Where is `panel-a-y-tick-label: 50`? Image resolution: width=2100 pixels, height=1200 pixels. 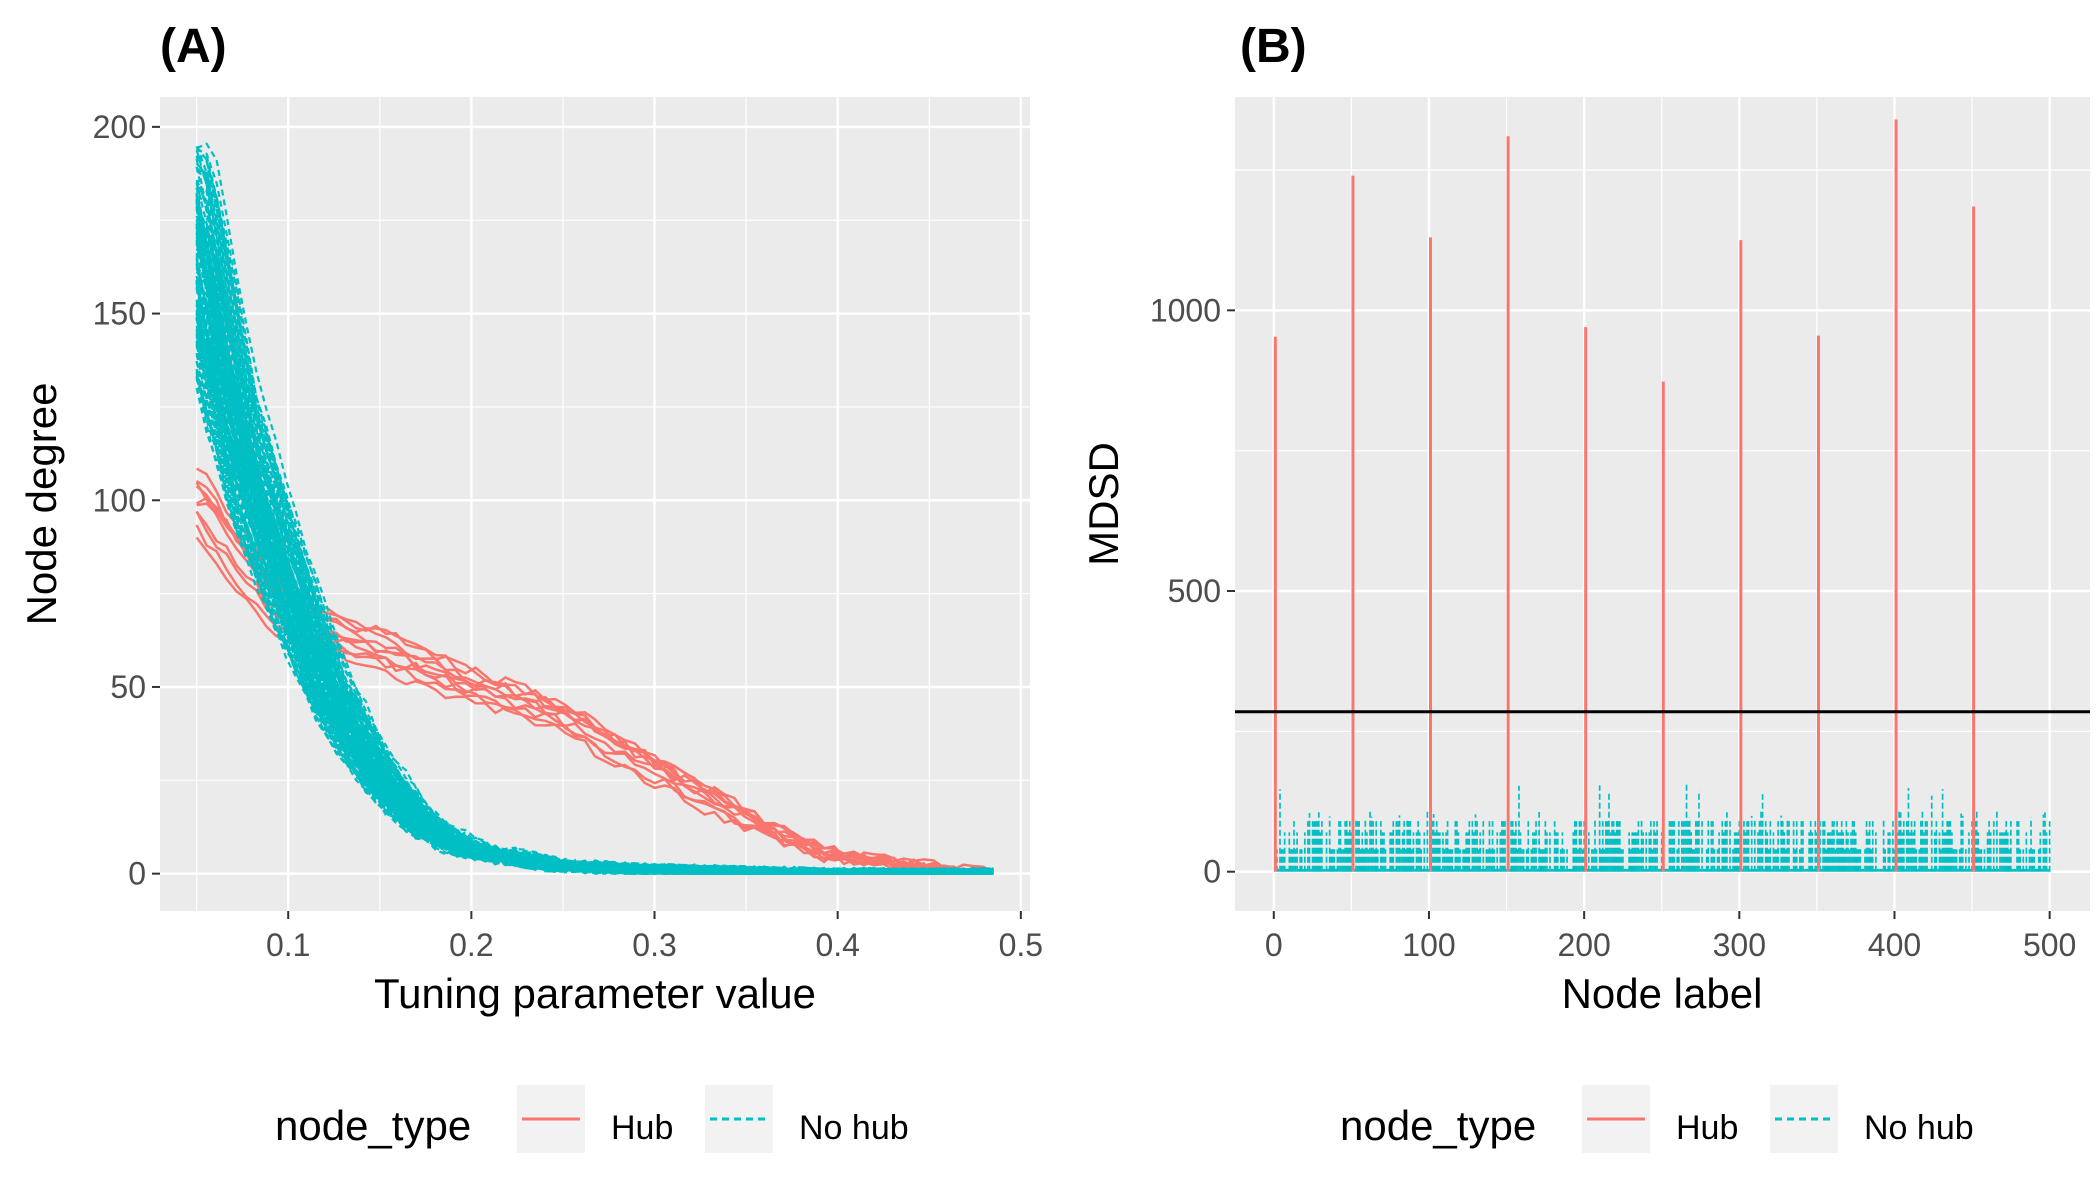 panel-a-y-tick-label: 50 is located at coordinates (128, 687).